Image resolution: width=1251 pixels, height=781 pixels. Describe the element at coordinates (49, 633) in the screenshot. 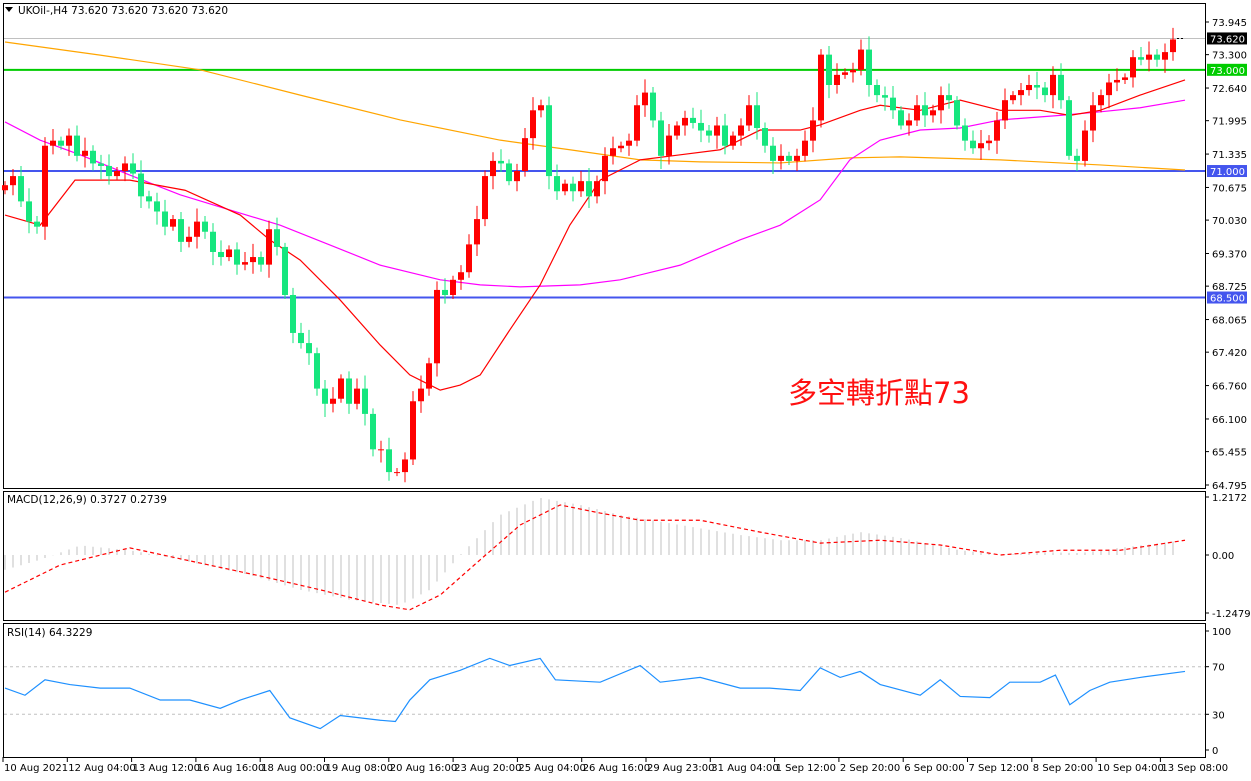

I see `rsi-title: RSI(14) 64.3229` at that location.